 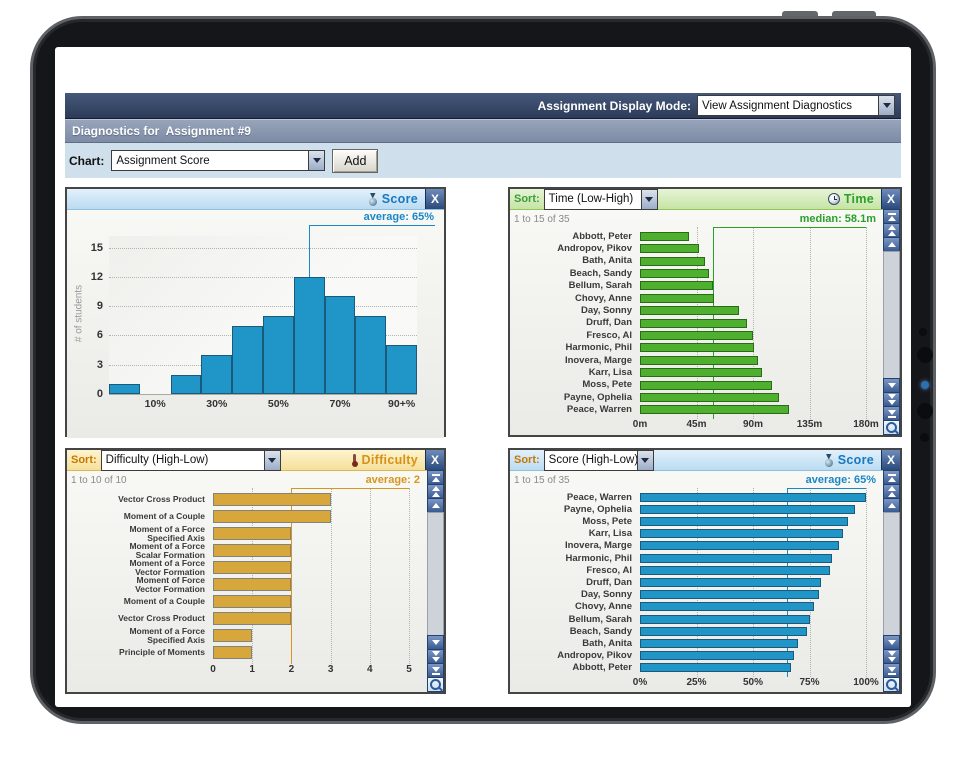 What do you see at coordinates (594, 656) in the screenshot?
I see `student-label: Andropov, Pikov` at bounding box center [594, 656].